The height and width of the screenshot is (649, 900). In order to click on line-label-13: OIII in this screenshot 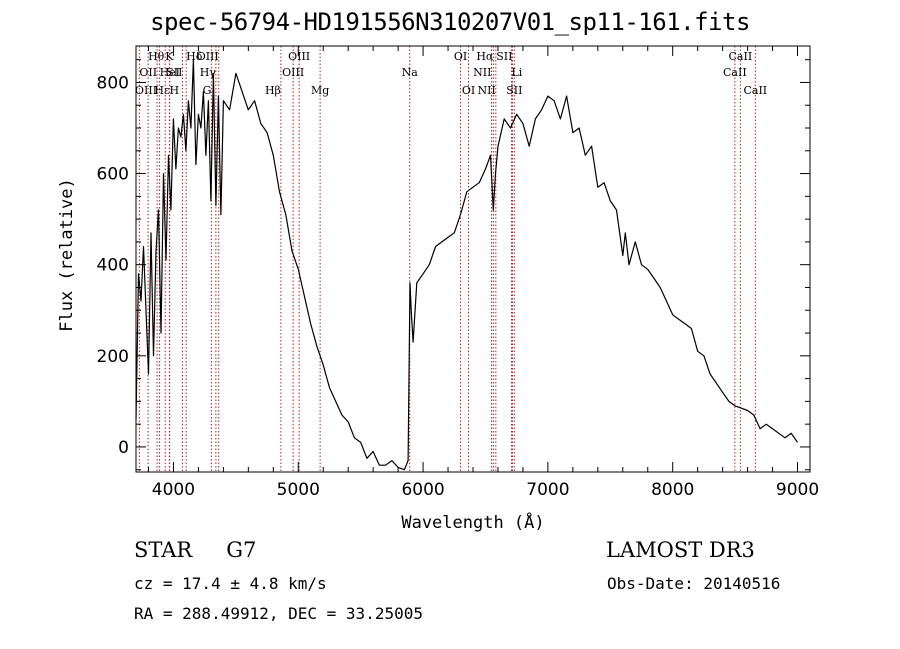, I will do `click(293, 72)`.